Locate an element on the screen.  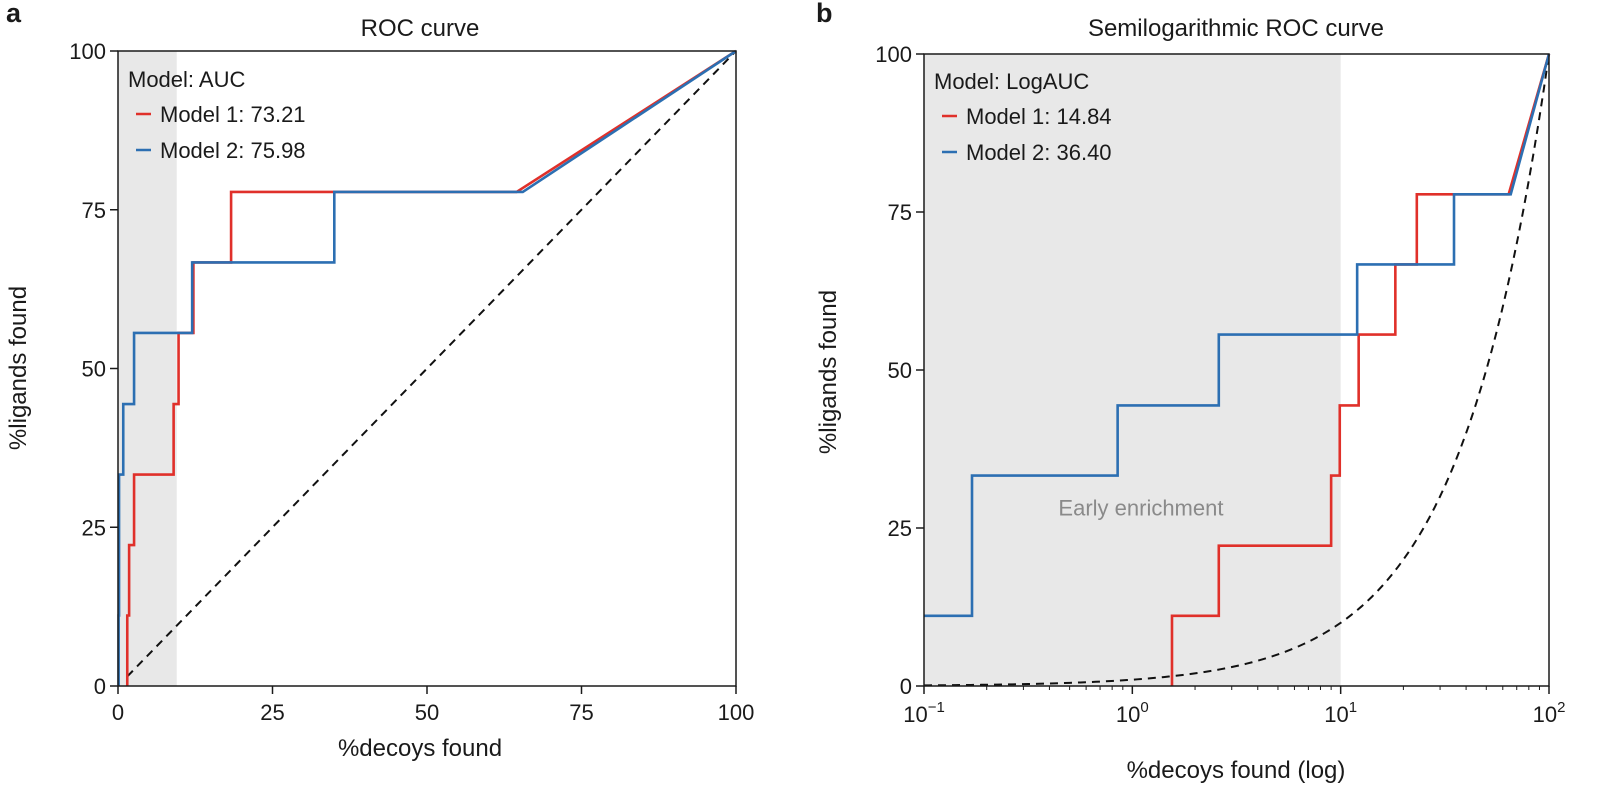
legend-a: Model: AUC Model 1: 73.21 Model 2: 75.98 is located at coordinates (217, 115).